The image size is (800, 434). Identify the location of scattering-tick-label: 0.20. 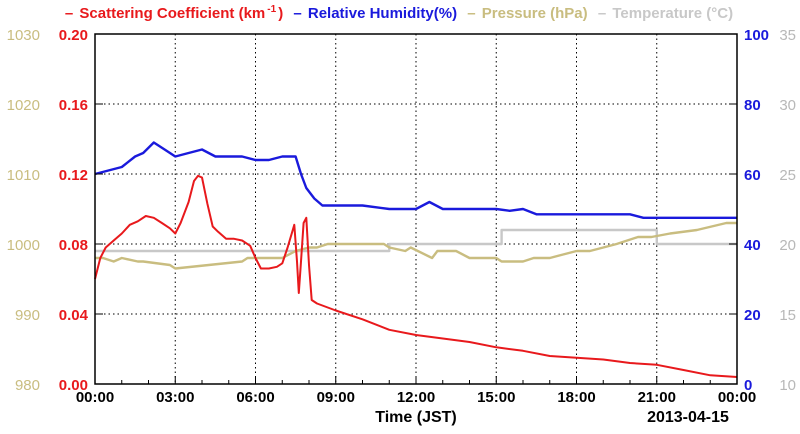
(73, 35).